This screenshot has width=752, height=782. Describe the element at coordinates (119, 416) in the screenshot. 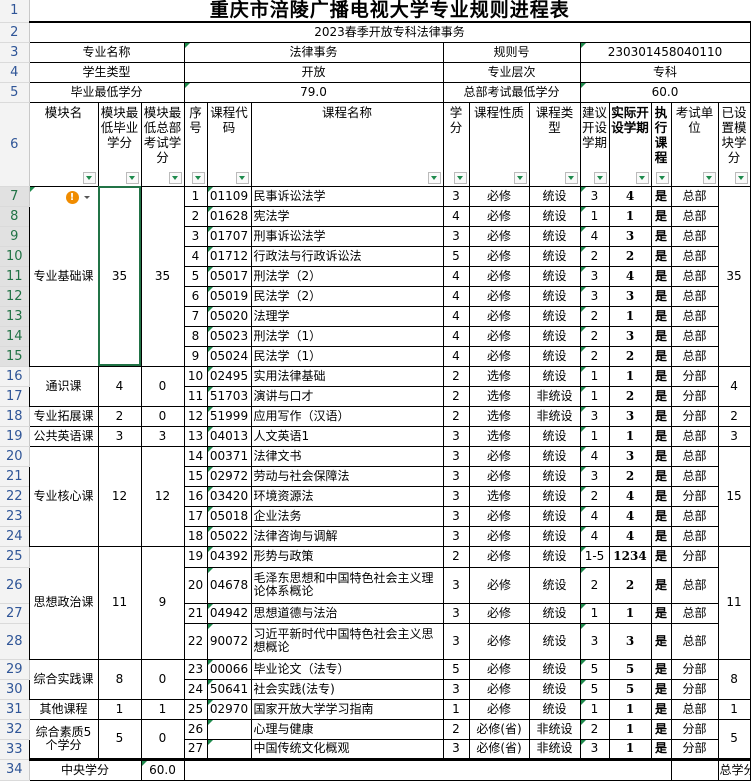

I see `module-min-grad-credits: 2` at that location.